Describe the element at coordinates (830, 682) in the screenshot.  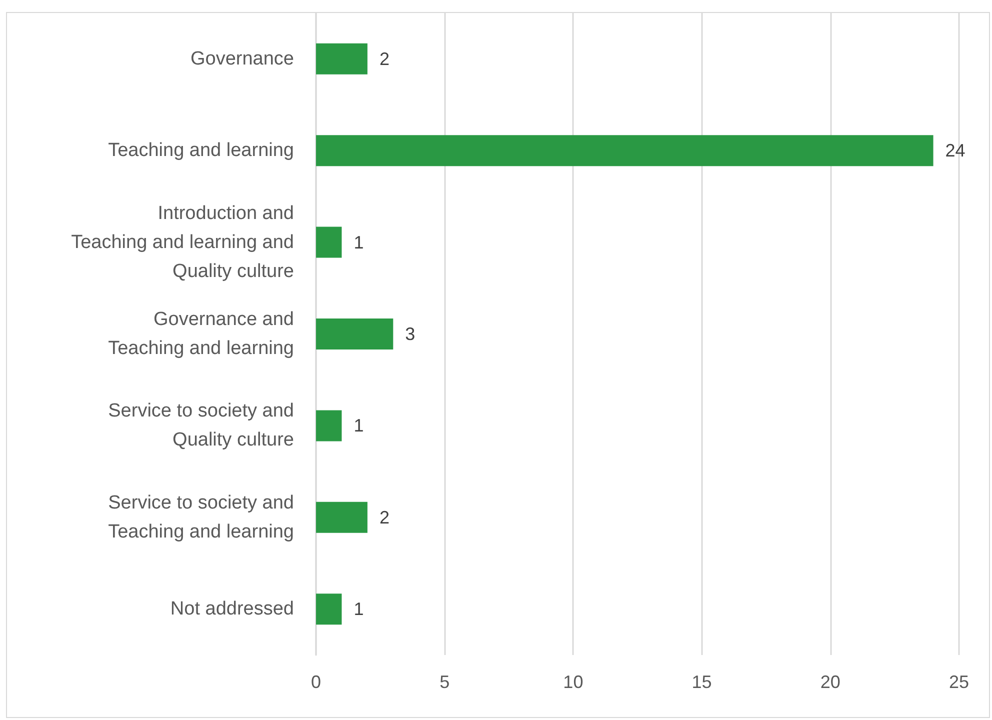
I see `x-tick-label: 20` at that location.